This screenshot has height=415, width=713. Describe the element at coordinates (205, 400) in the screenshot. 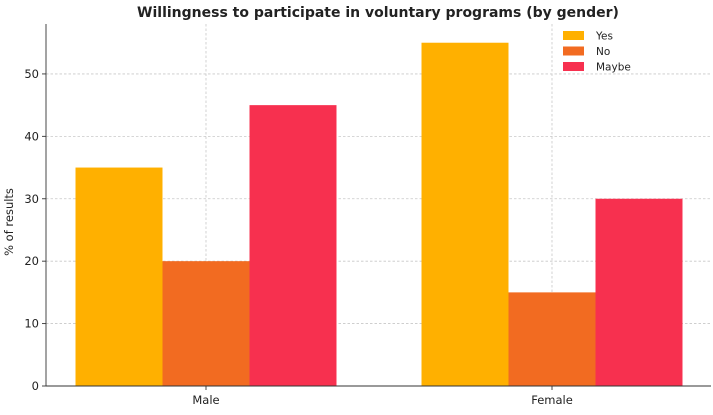

I see `x-tick-label: Male` at that location.